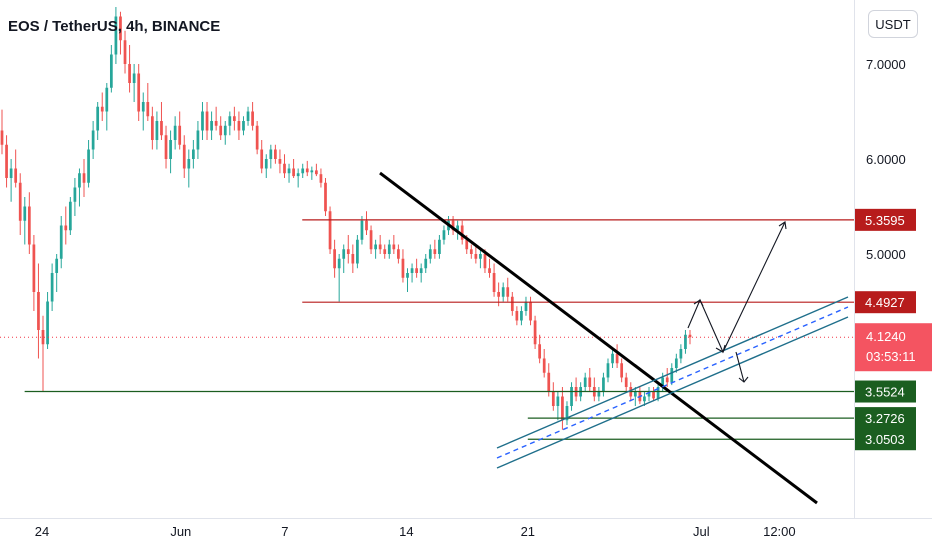  Describe the element at coordinates (886, 336) in the screenshot. I see `current-price-label: 4.1240` at that location.